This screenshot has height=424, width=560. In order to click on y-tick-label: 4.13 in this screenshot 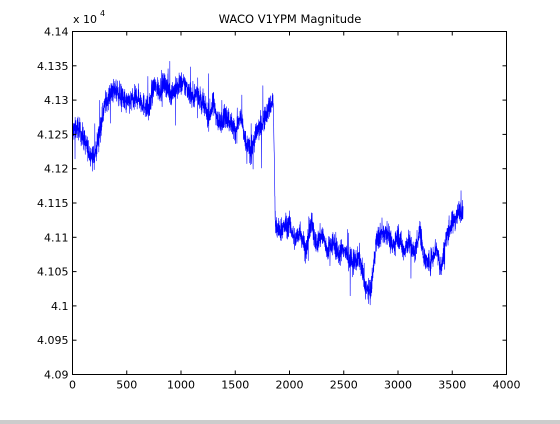, I will do `click(56, 100)`.